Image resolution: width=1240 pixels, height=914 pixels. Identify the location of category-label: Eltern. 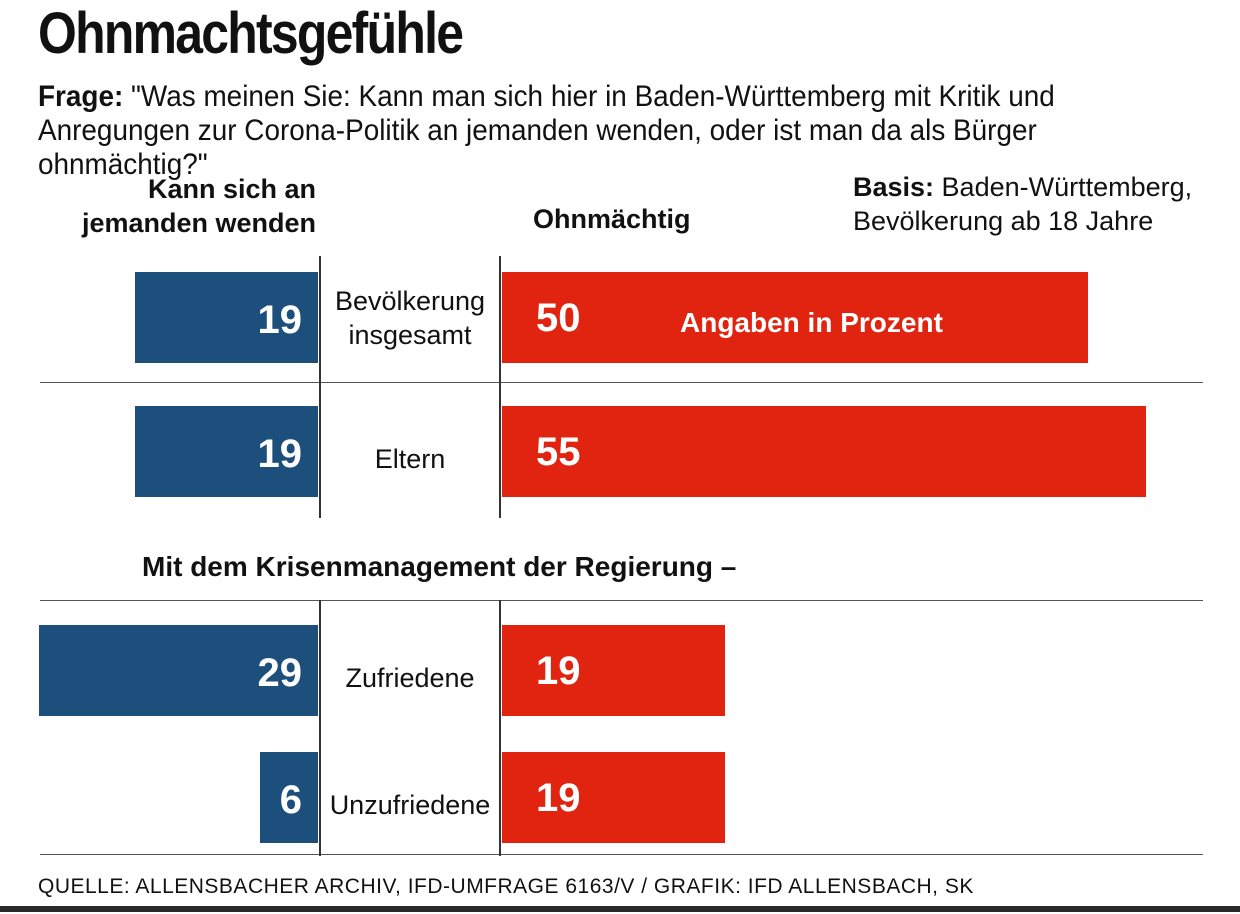
(410, 459).